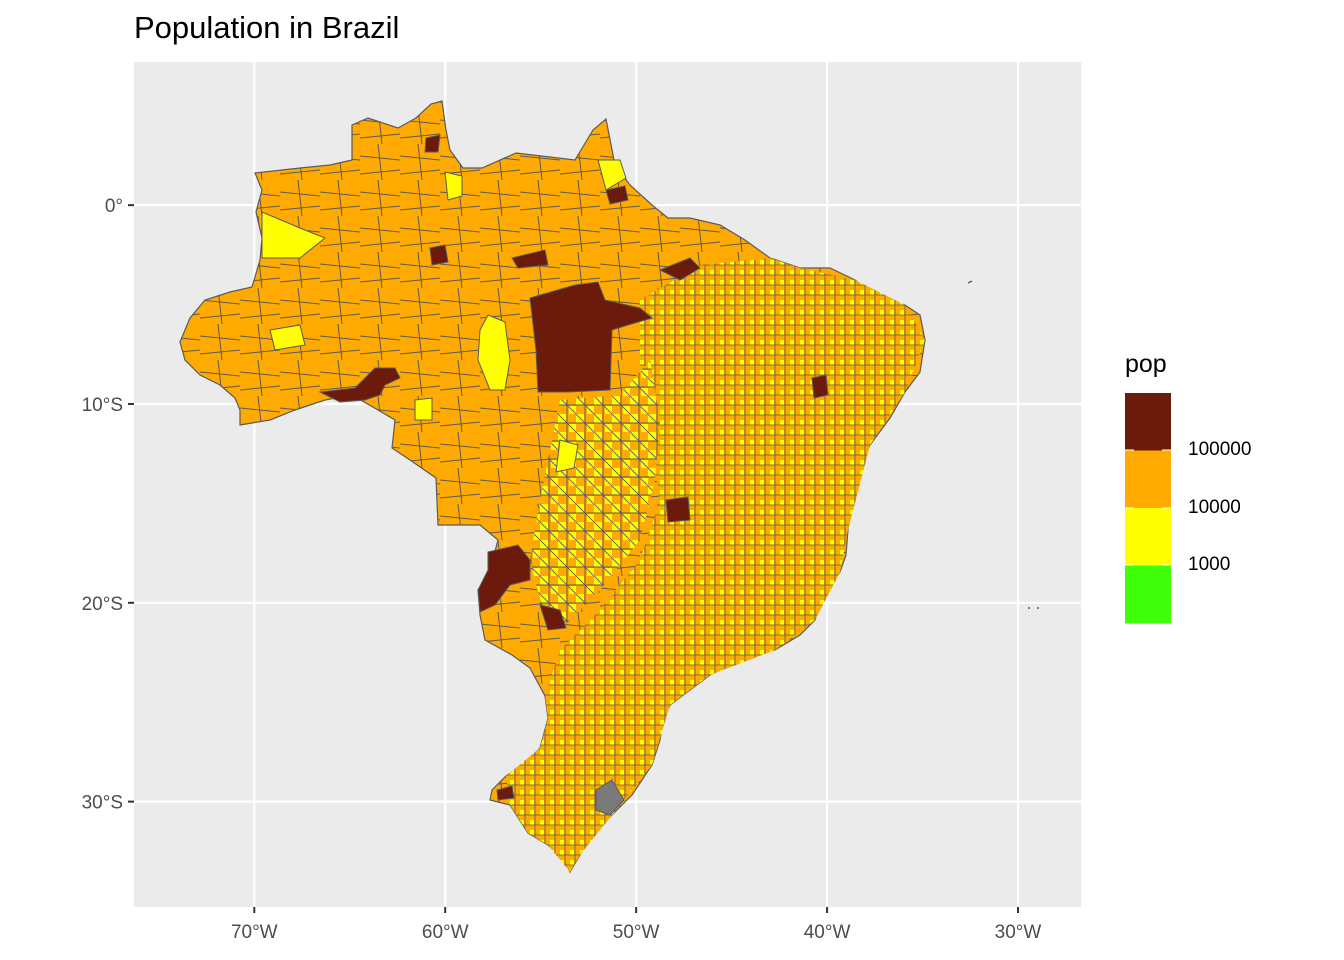 This screenshot has height=960, width=1344. Describe the element at coordinates (820, 386) in the screenshot. I see `high-pop-region-ba` at that location.